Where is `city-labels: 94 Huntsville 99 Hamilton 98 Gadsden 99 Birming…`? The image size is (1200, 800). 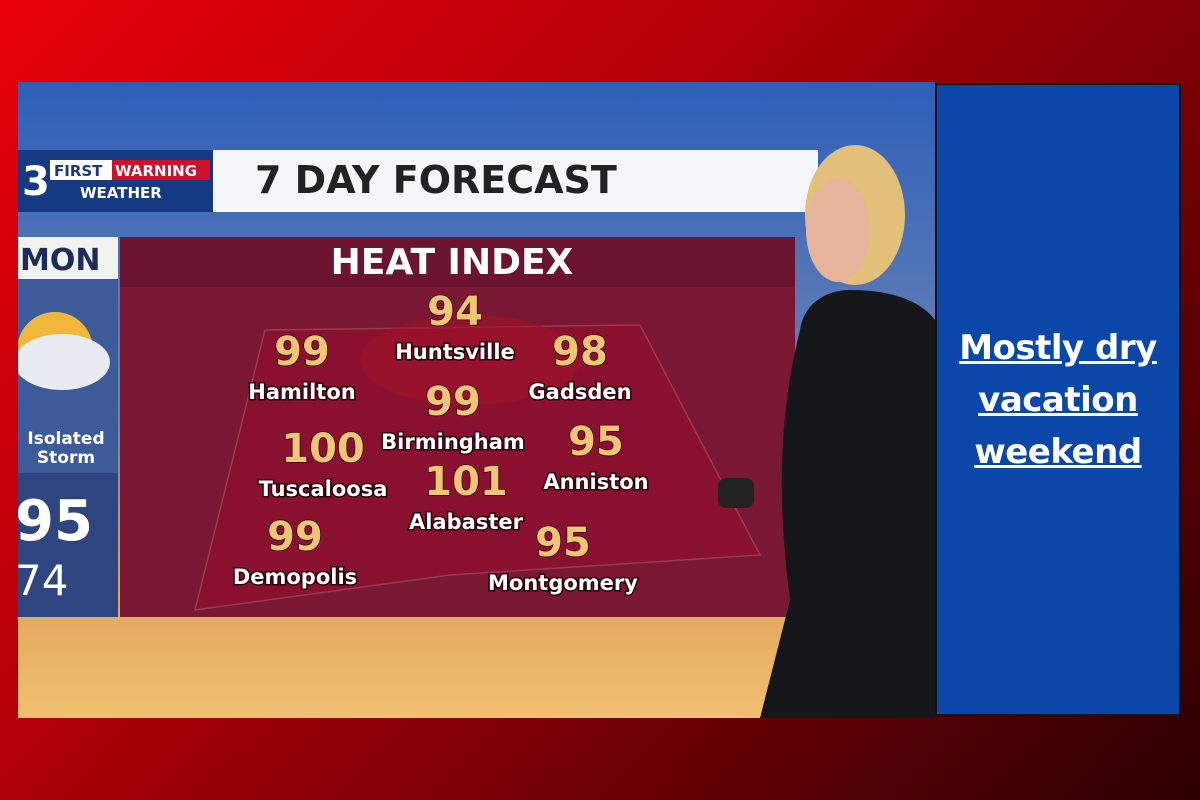 city-labels: 94 Huntsville 99 Hamilton 98 Gadsden 99 Birming… is located at coordinates (440, 442).